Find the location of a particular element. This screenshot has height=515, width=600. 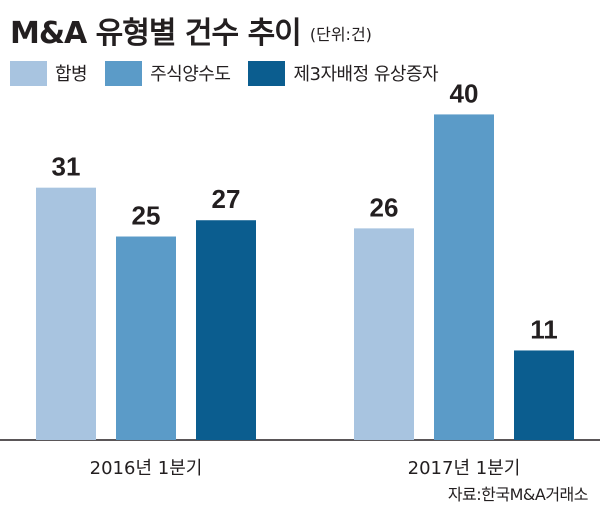

x-tick-label-2: 2017년 1분기 is located at coordinates (464, 468).